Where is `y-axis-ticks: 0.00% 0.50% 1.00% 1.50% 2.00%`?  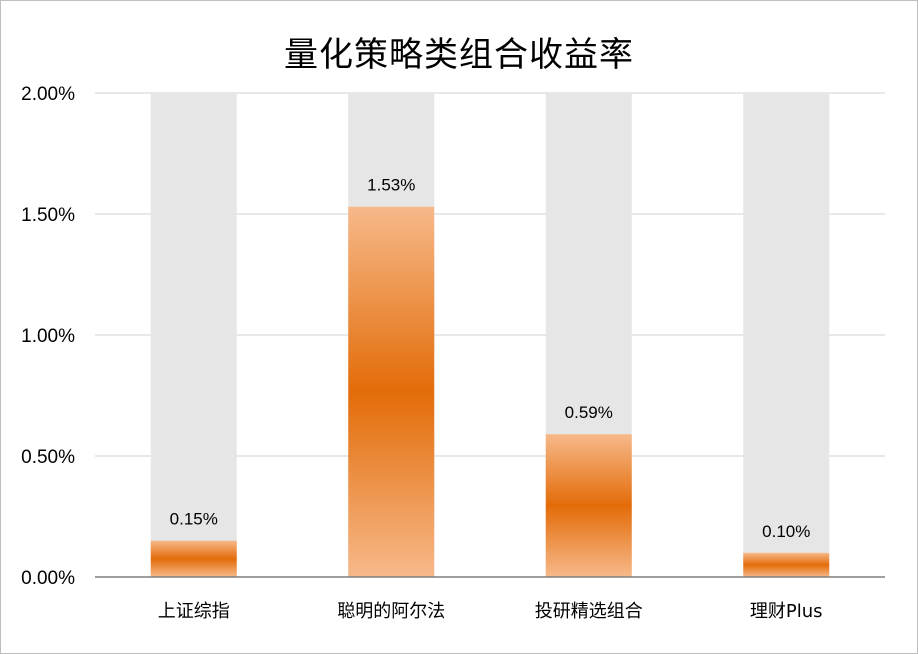 y-axis-ticks: 0.00% 0.50% 1.00% 1.50% 2.00% is located at coordinates (48, 336).